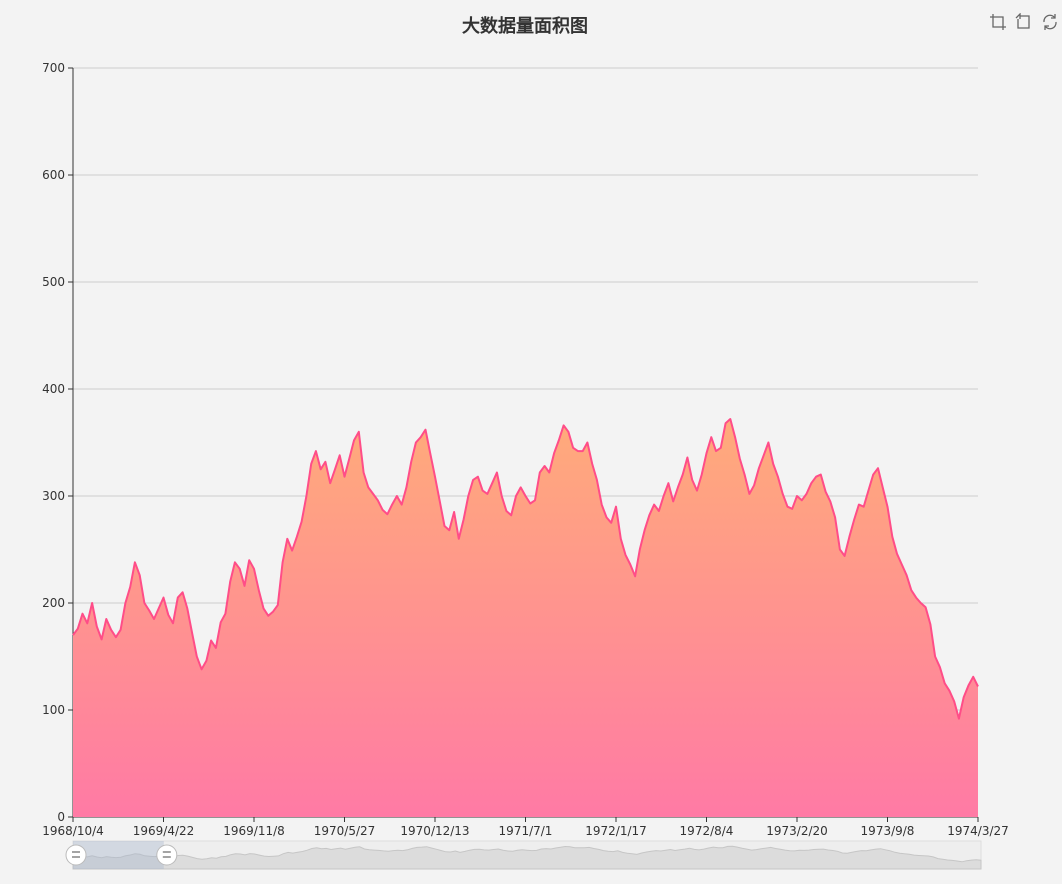 The height and width of the screenshot is (884, 1062). Describe the element at coordinates (53, 603) in the screenshot. I see `y-tick-label: 200` at that location.